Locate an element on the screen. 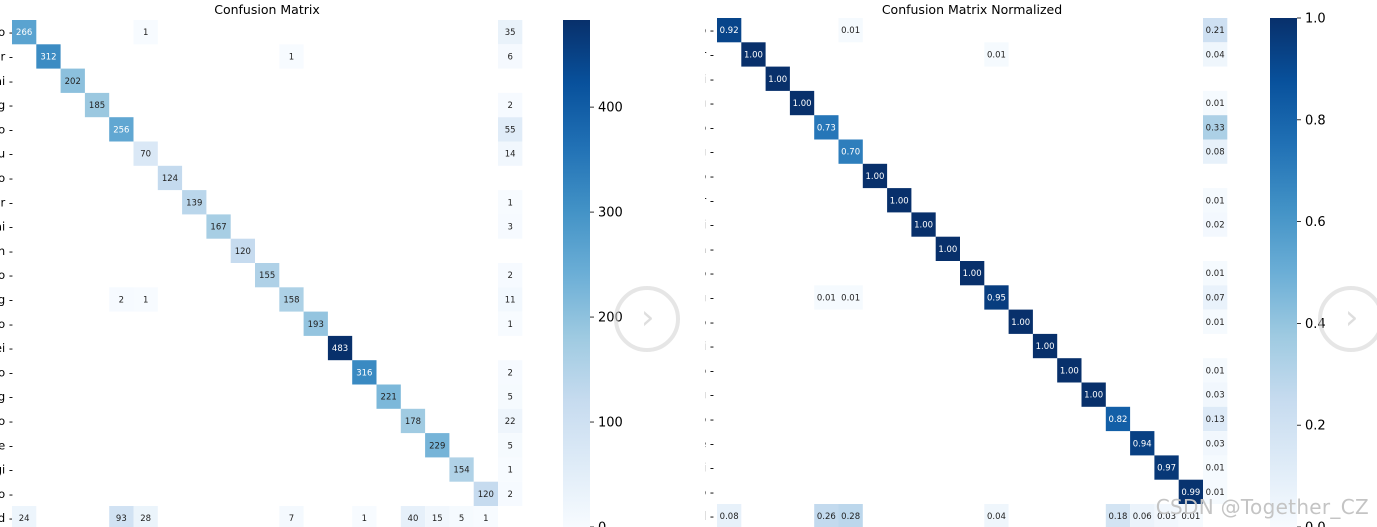 This screenshot has height=527, width=1377. colorbar-tick-label: 0.0 is located at coordinates (1315, 524).